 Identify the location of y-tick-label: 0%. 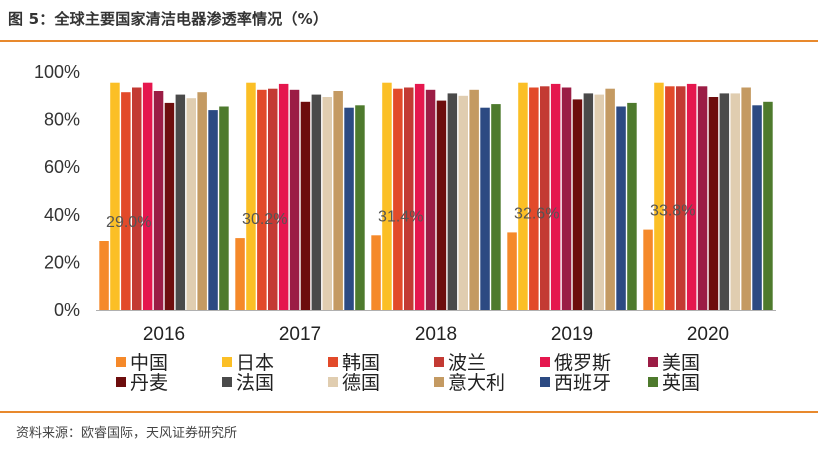
(67, 310).